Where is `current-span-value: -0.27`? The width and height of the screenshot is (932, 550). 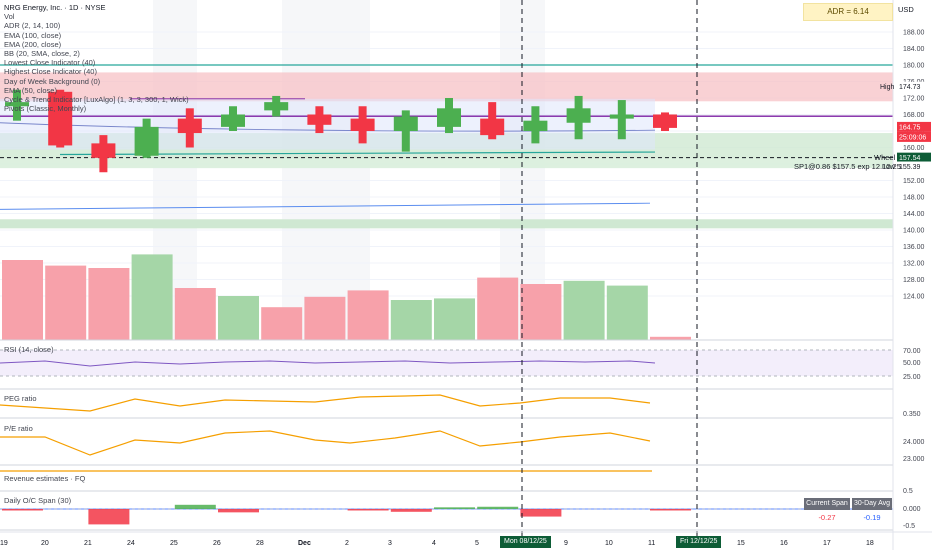
current-span-value: -0.27 is located at coordinates (827, 517).